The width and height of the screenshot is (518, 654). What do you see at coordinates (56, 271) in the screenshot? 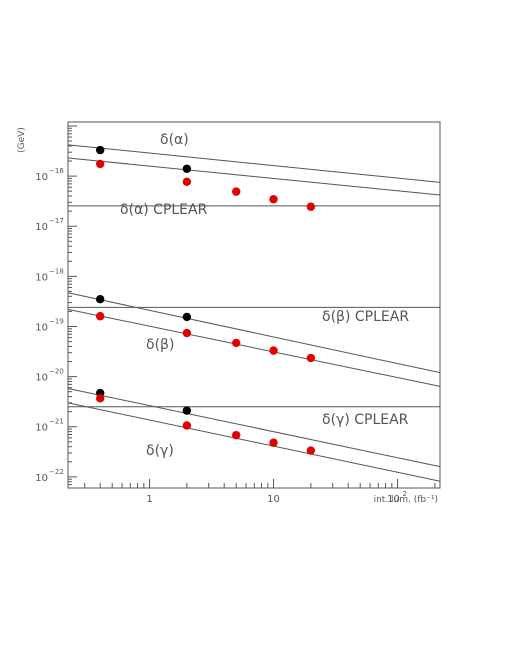
I see `y-tick-exponent: −18` at bounding box center [56, 271].